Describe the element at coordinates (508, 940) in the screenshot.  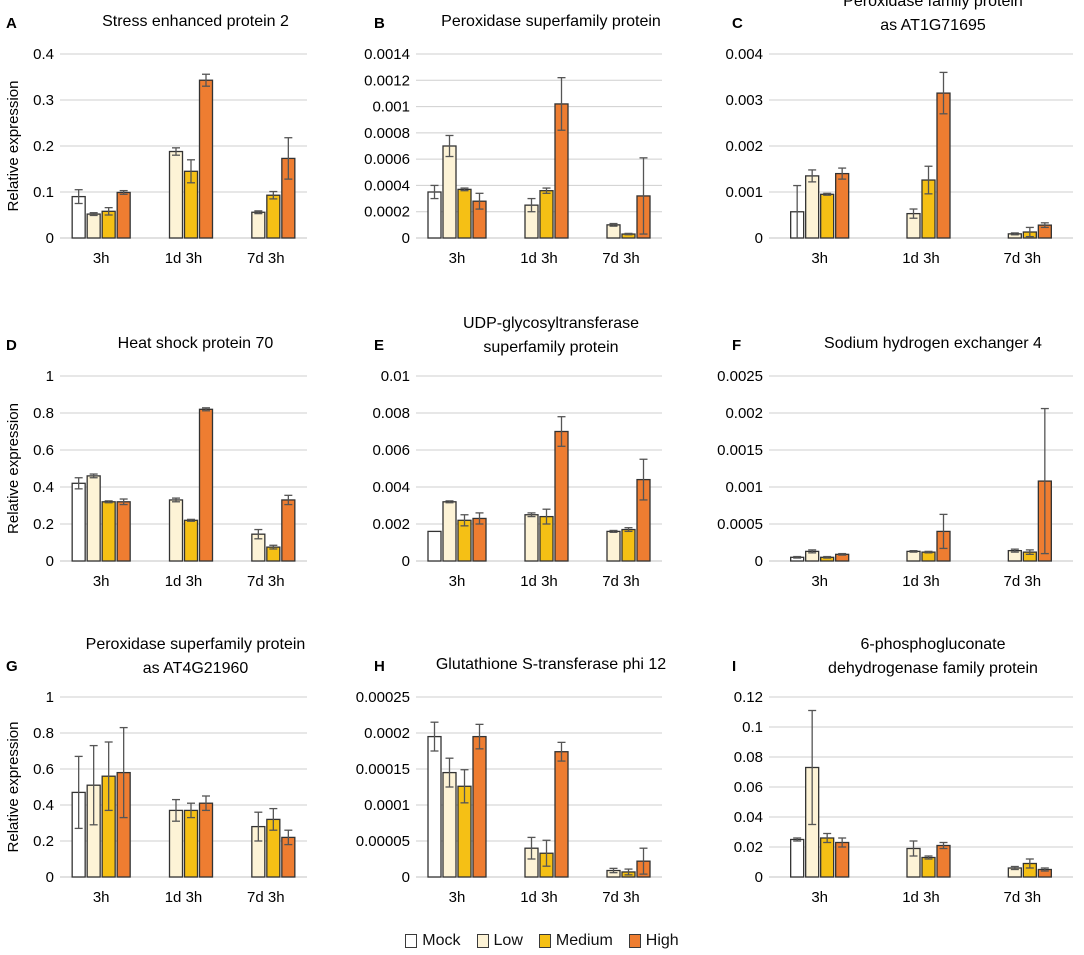
I see `legend-label: Low` at that location.